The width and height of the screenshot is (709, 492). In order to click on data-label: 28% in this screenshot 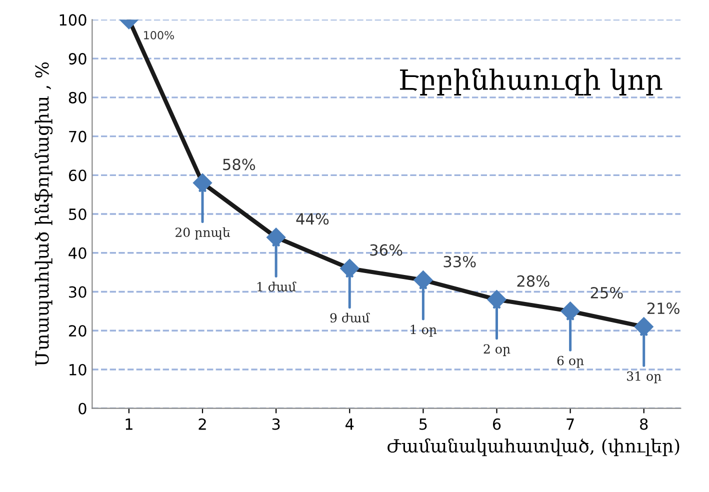, I will do `click(533, 281)`.